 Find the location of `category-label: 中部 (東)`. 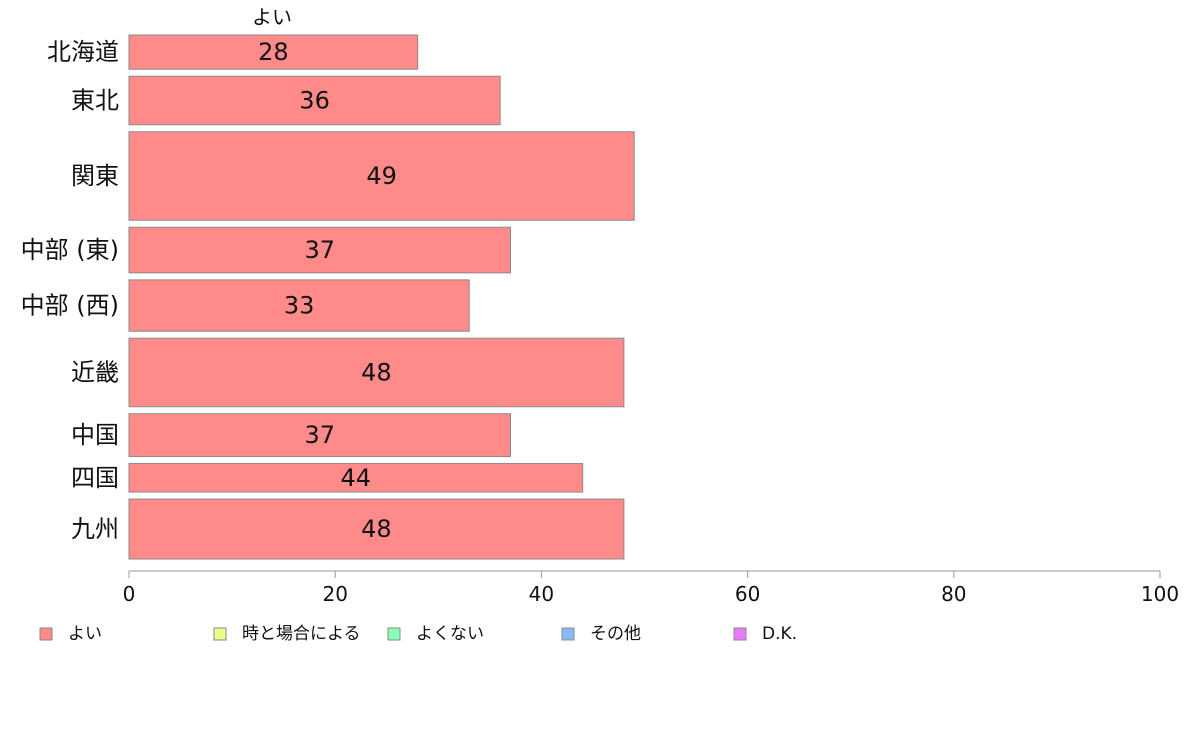

category-label: 中部 (東) is located at coordinates (70, 250).